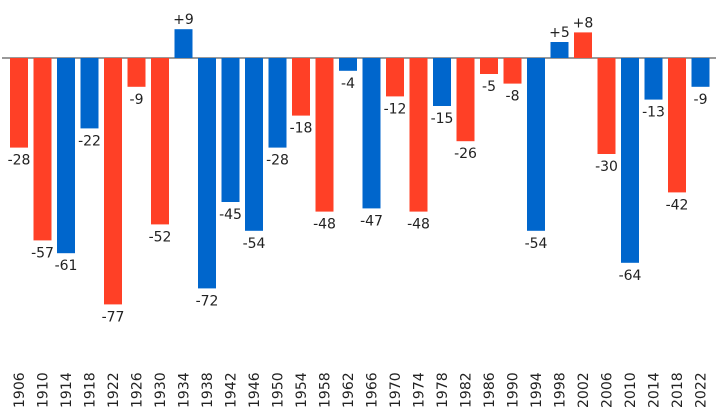 The image size is (718, 417). What do you see at coordinates (395, 109) in the screenshot?
I see `value-label-1970: -12` at bounding box center [395, 109].